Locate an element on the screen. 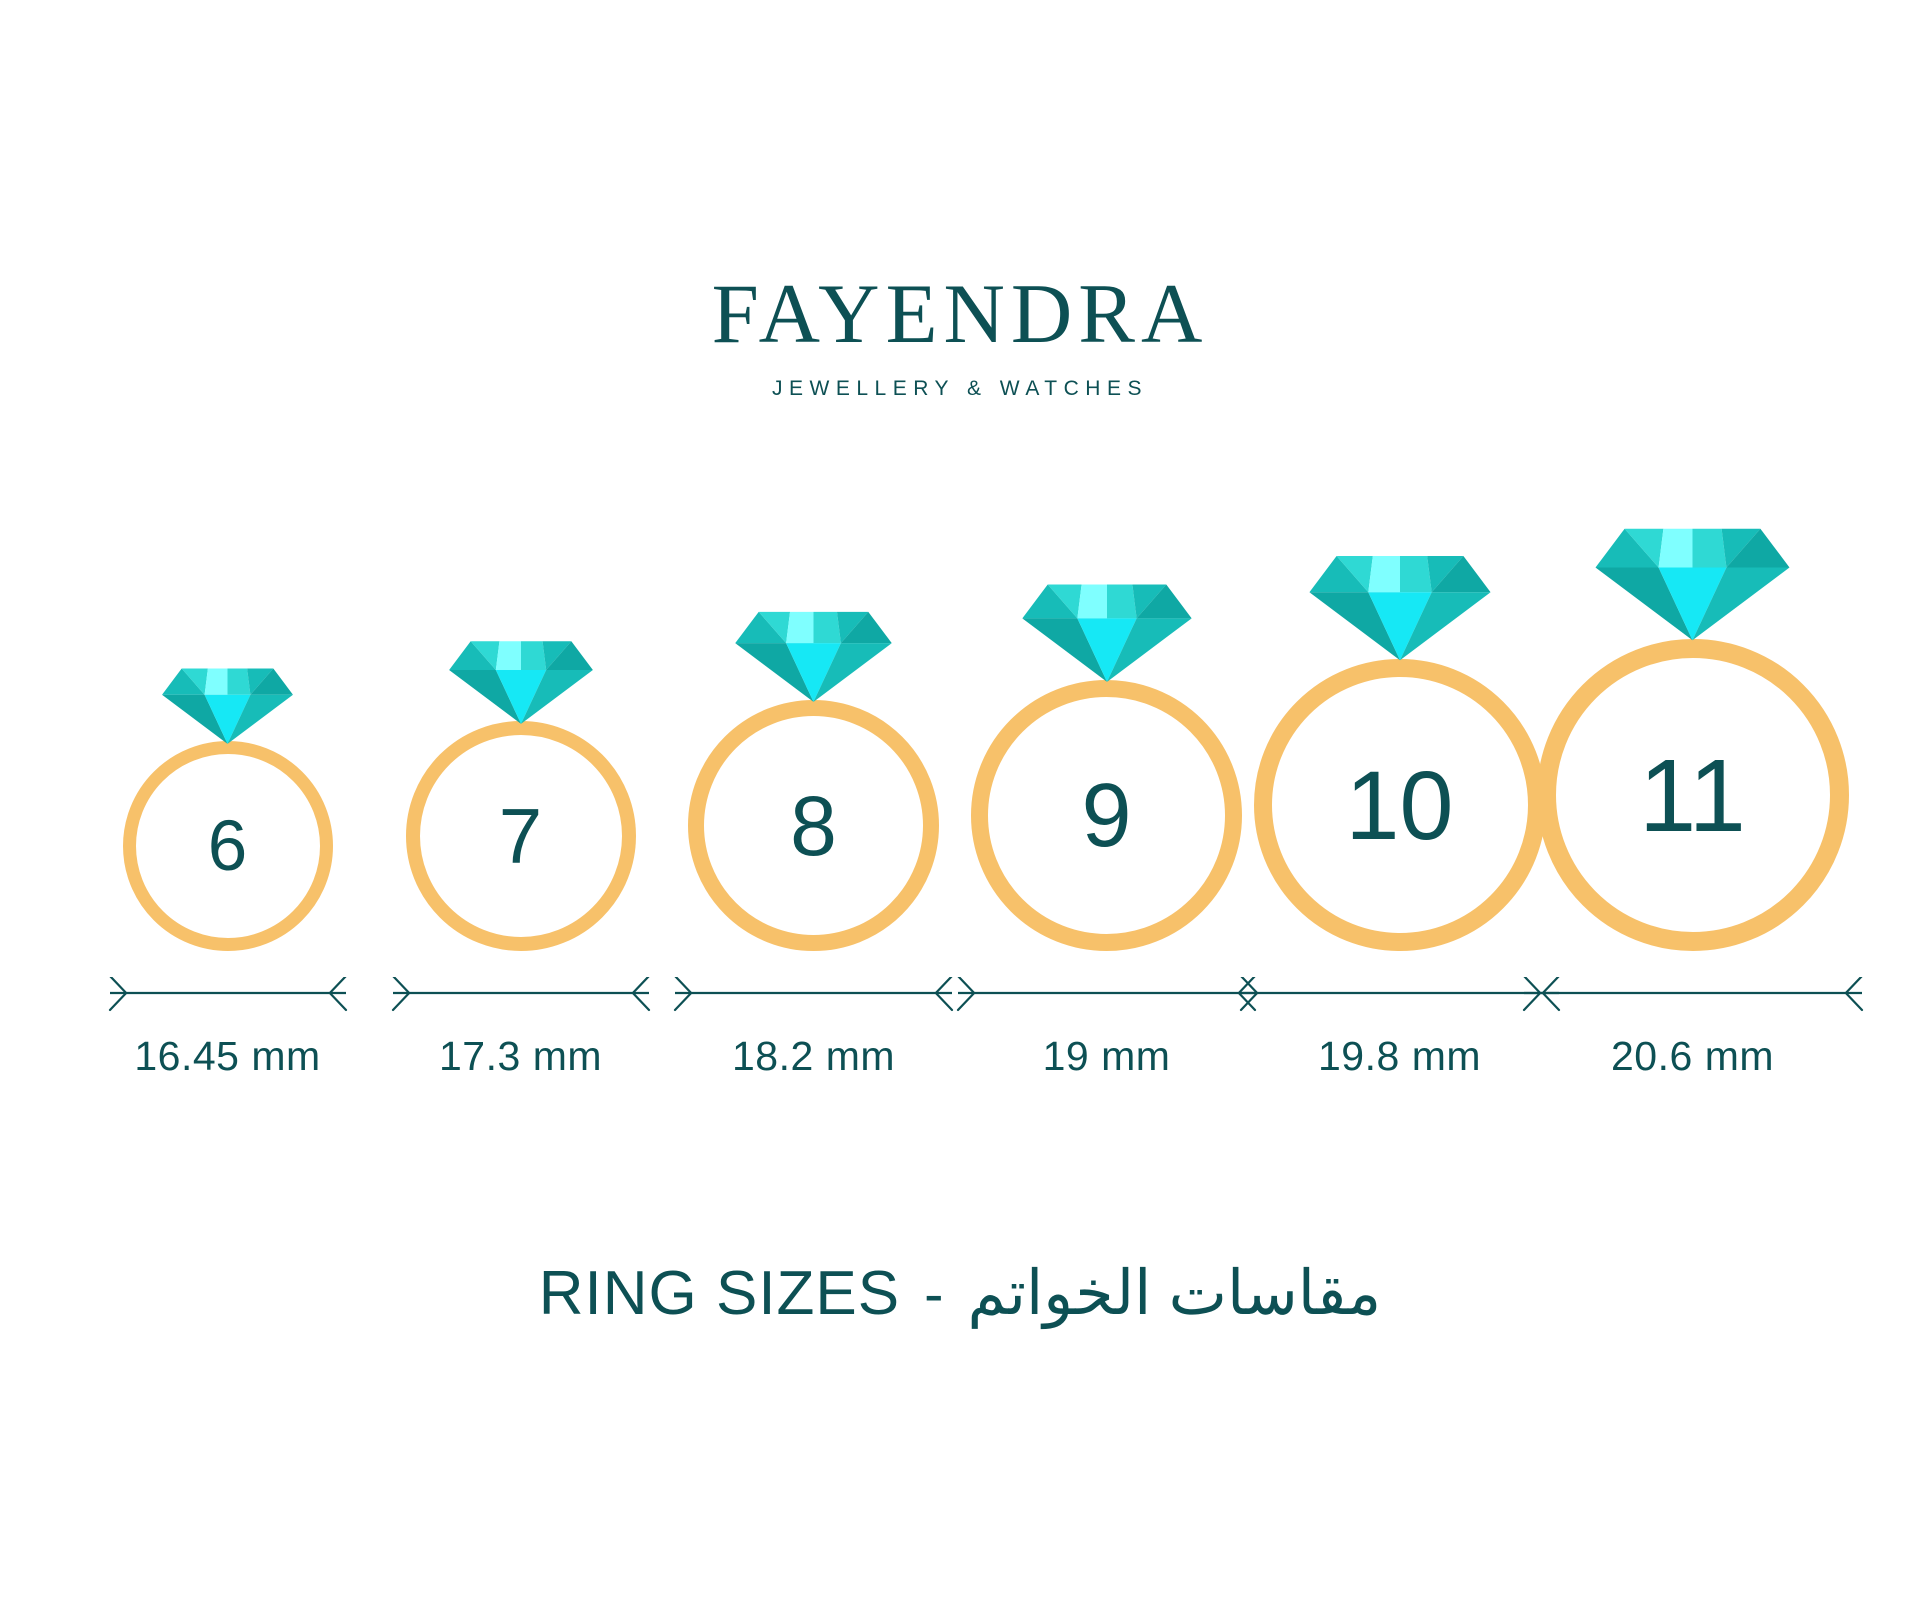 Image resolution: width=1920 pixels, height=1601 pixels. ring-size-item: 7 17.3 mm is located at coordinates (520, 857).